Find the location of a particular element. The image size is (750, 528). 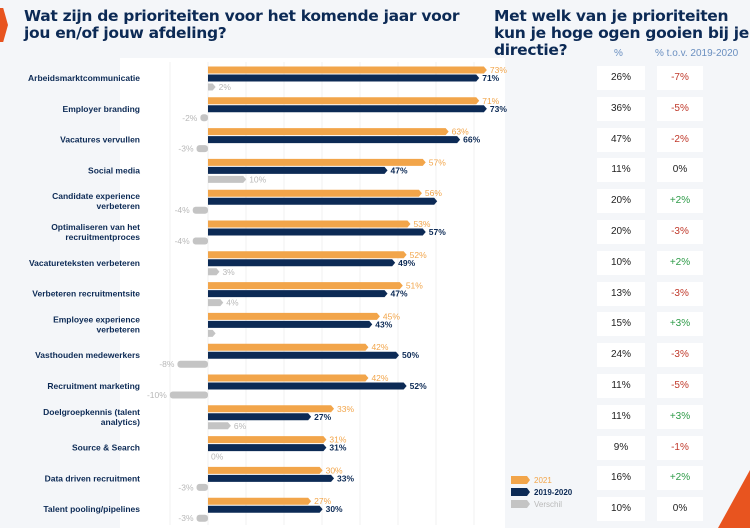

pct-cell: 9% is located at coordinates (621, 447).